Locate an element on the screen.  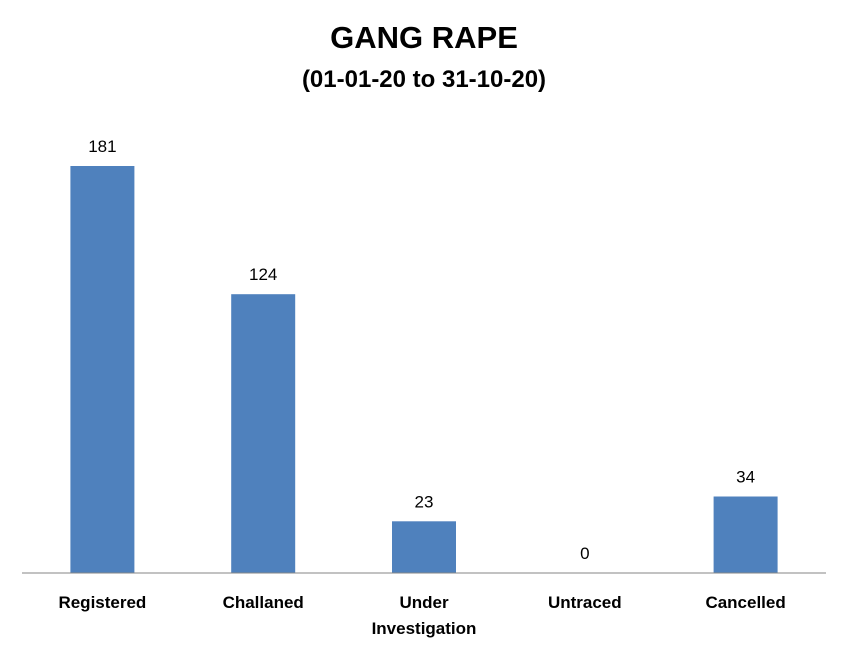
value-label-under-investigation: 23 is located at coordinates (424, 501).